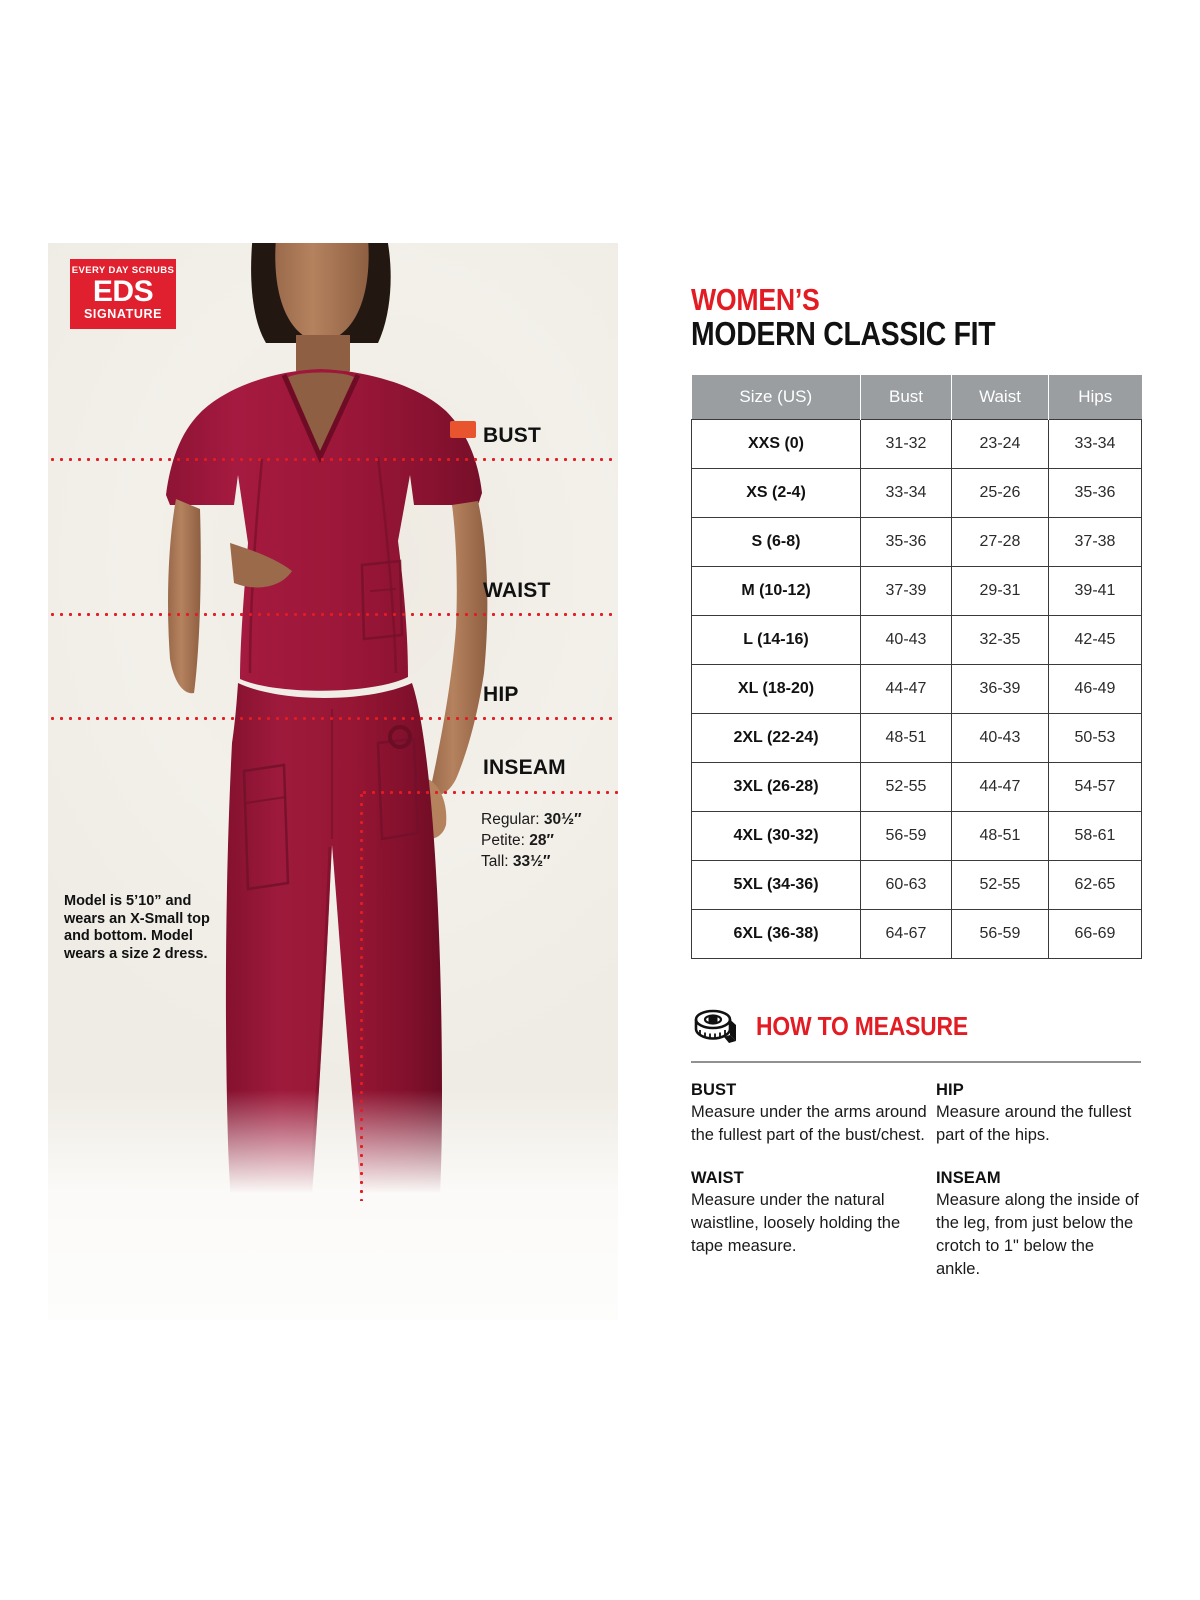 Image resolution: width=1200 pixels, height=1600 pixels. I want to click on cell-size: 5XL (34-36), so click(776, 884).